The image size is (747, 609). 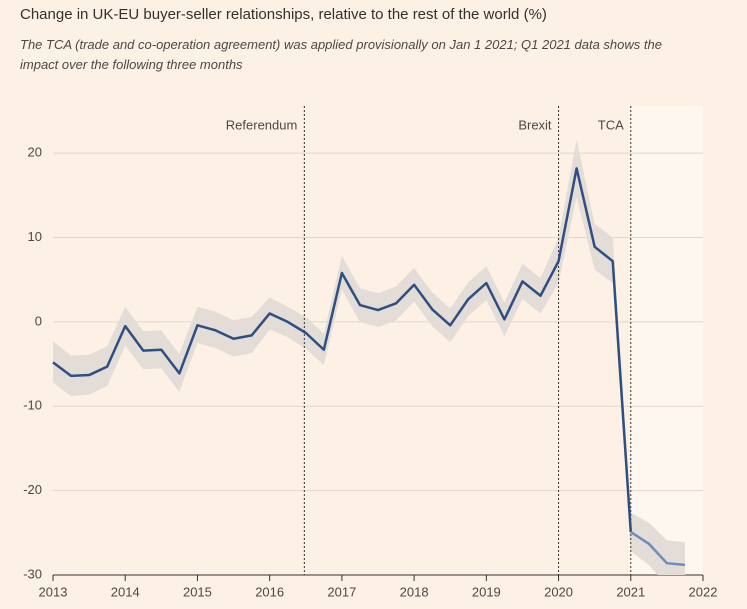 I want to click on event-label: Brexit, so click(x=535, y=124).